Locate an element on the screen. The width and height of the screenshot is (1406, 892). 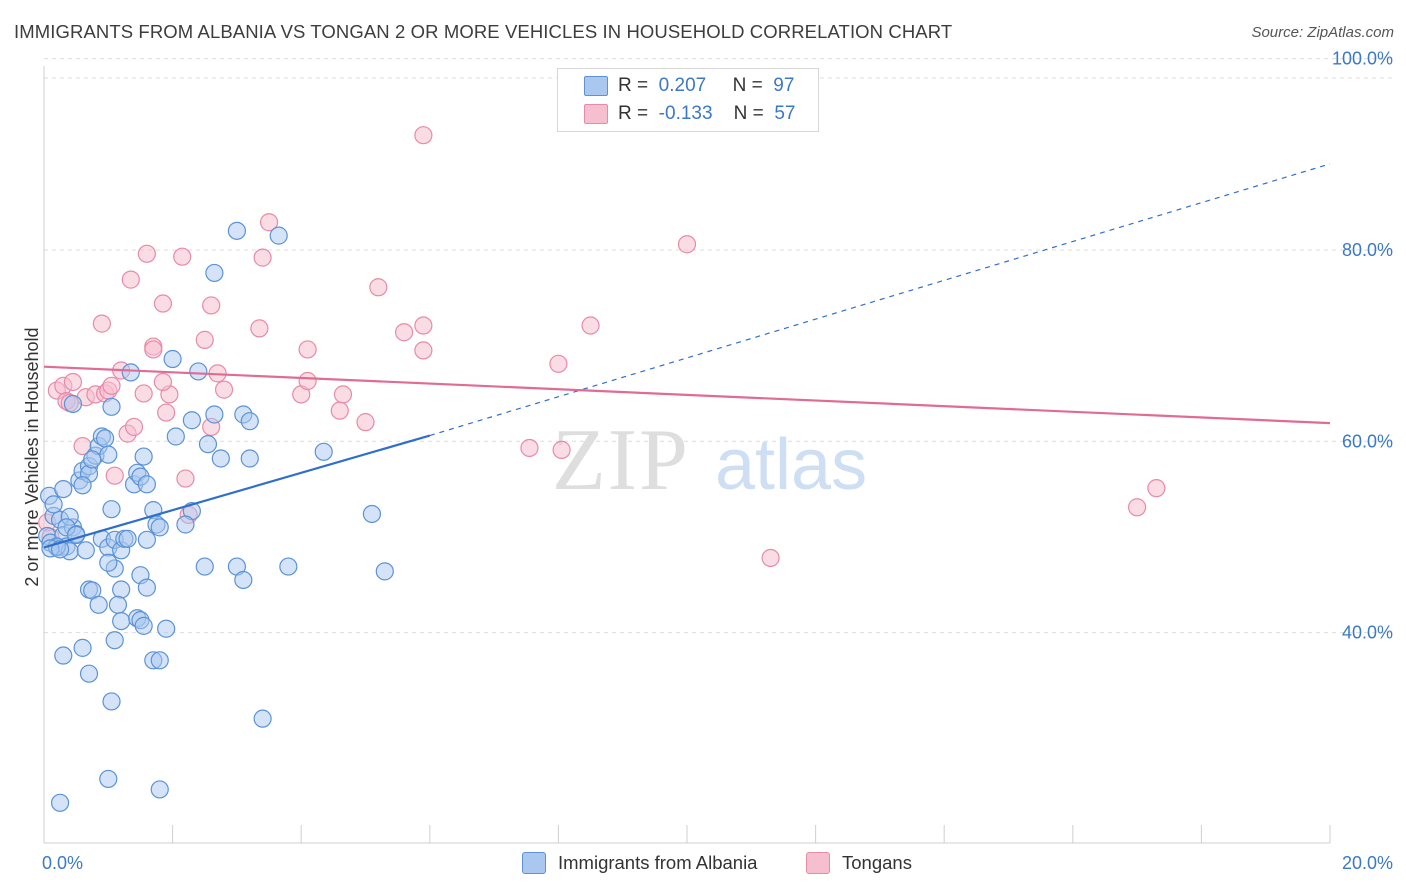
legend-swatch-tongan is located at coordinates (596, 114).